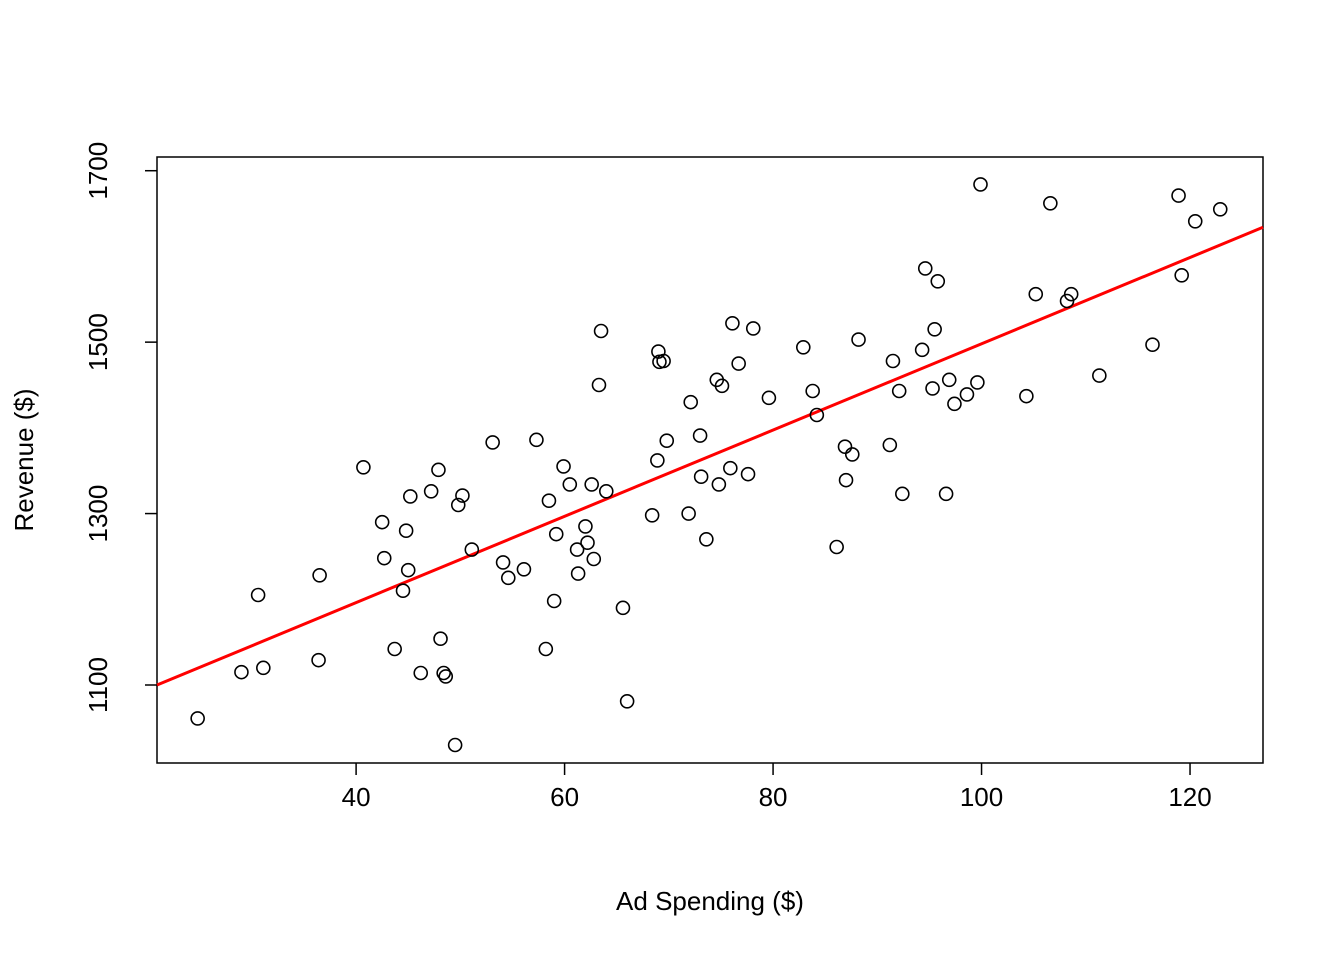 This screenshot has width=1344, height=960. I want to click on x-tick-label: 100, so click(981, 797).